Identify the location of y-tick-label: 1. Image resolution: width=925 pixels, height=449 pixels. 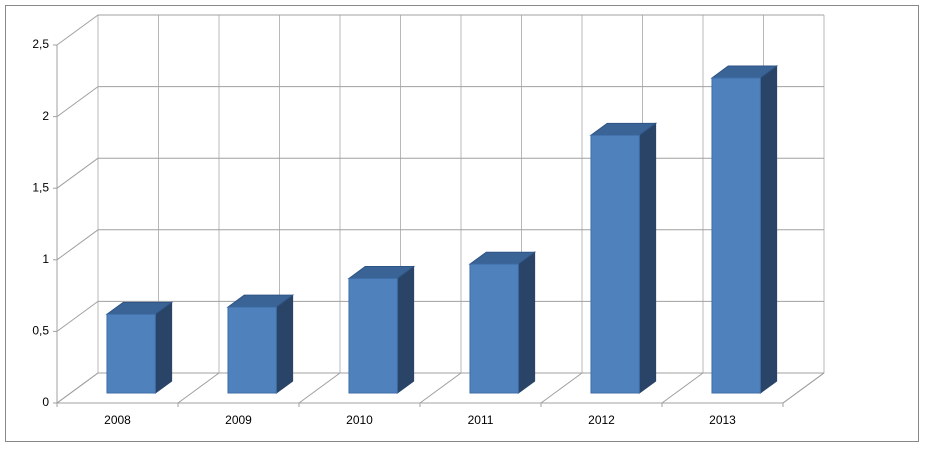
(45, 259).